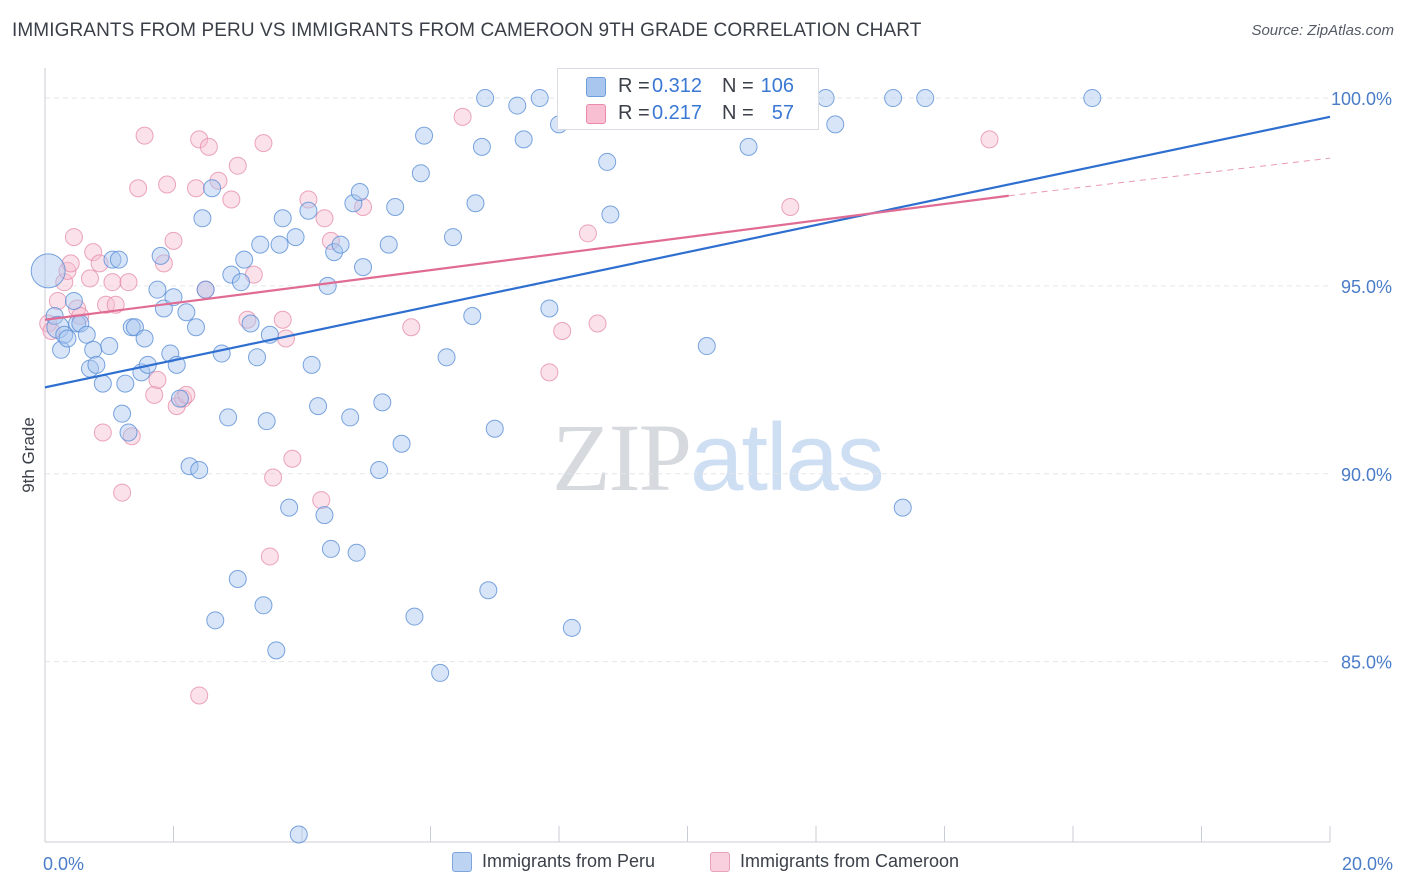 This screenshot has width=1406, height=892. I want to click on y-tick-label: 90.0%, so click(1366, 475).